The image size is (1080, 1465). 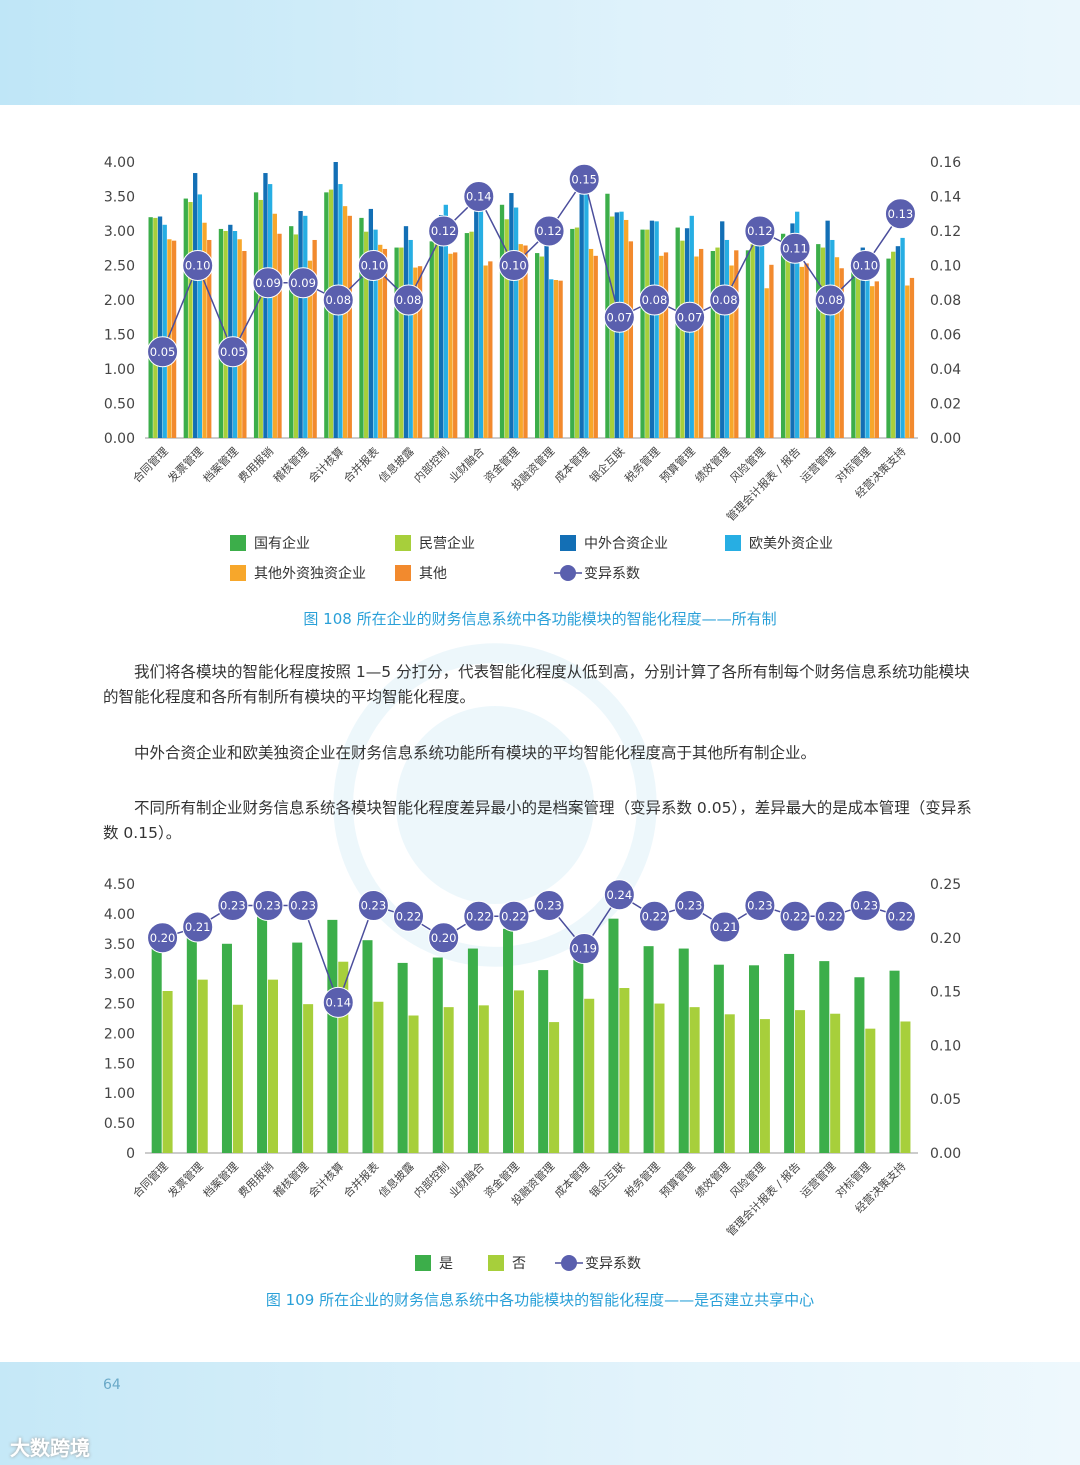 I want to click on cv-label: 0.15, so click(x=584, y=179).